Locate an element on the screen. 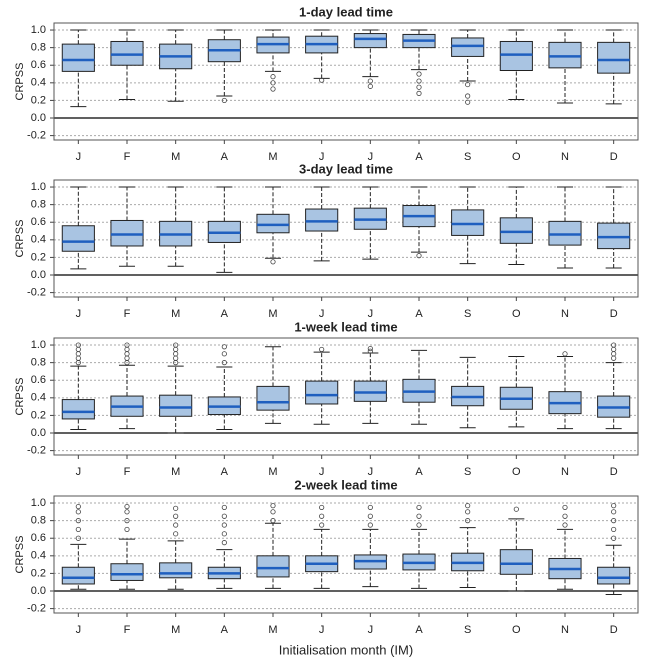  x-tick-label: F is located at coordinates (127, 157).